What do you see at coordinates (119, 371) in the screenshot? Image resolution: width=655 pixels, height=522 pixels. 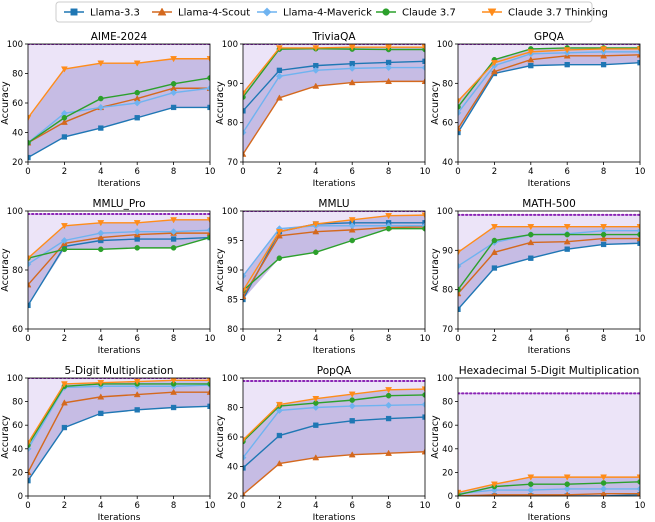 I see `panel-title: 5-Digit Multiplication` at bounding box center [119, 371].